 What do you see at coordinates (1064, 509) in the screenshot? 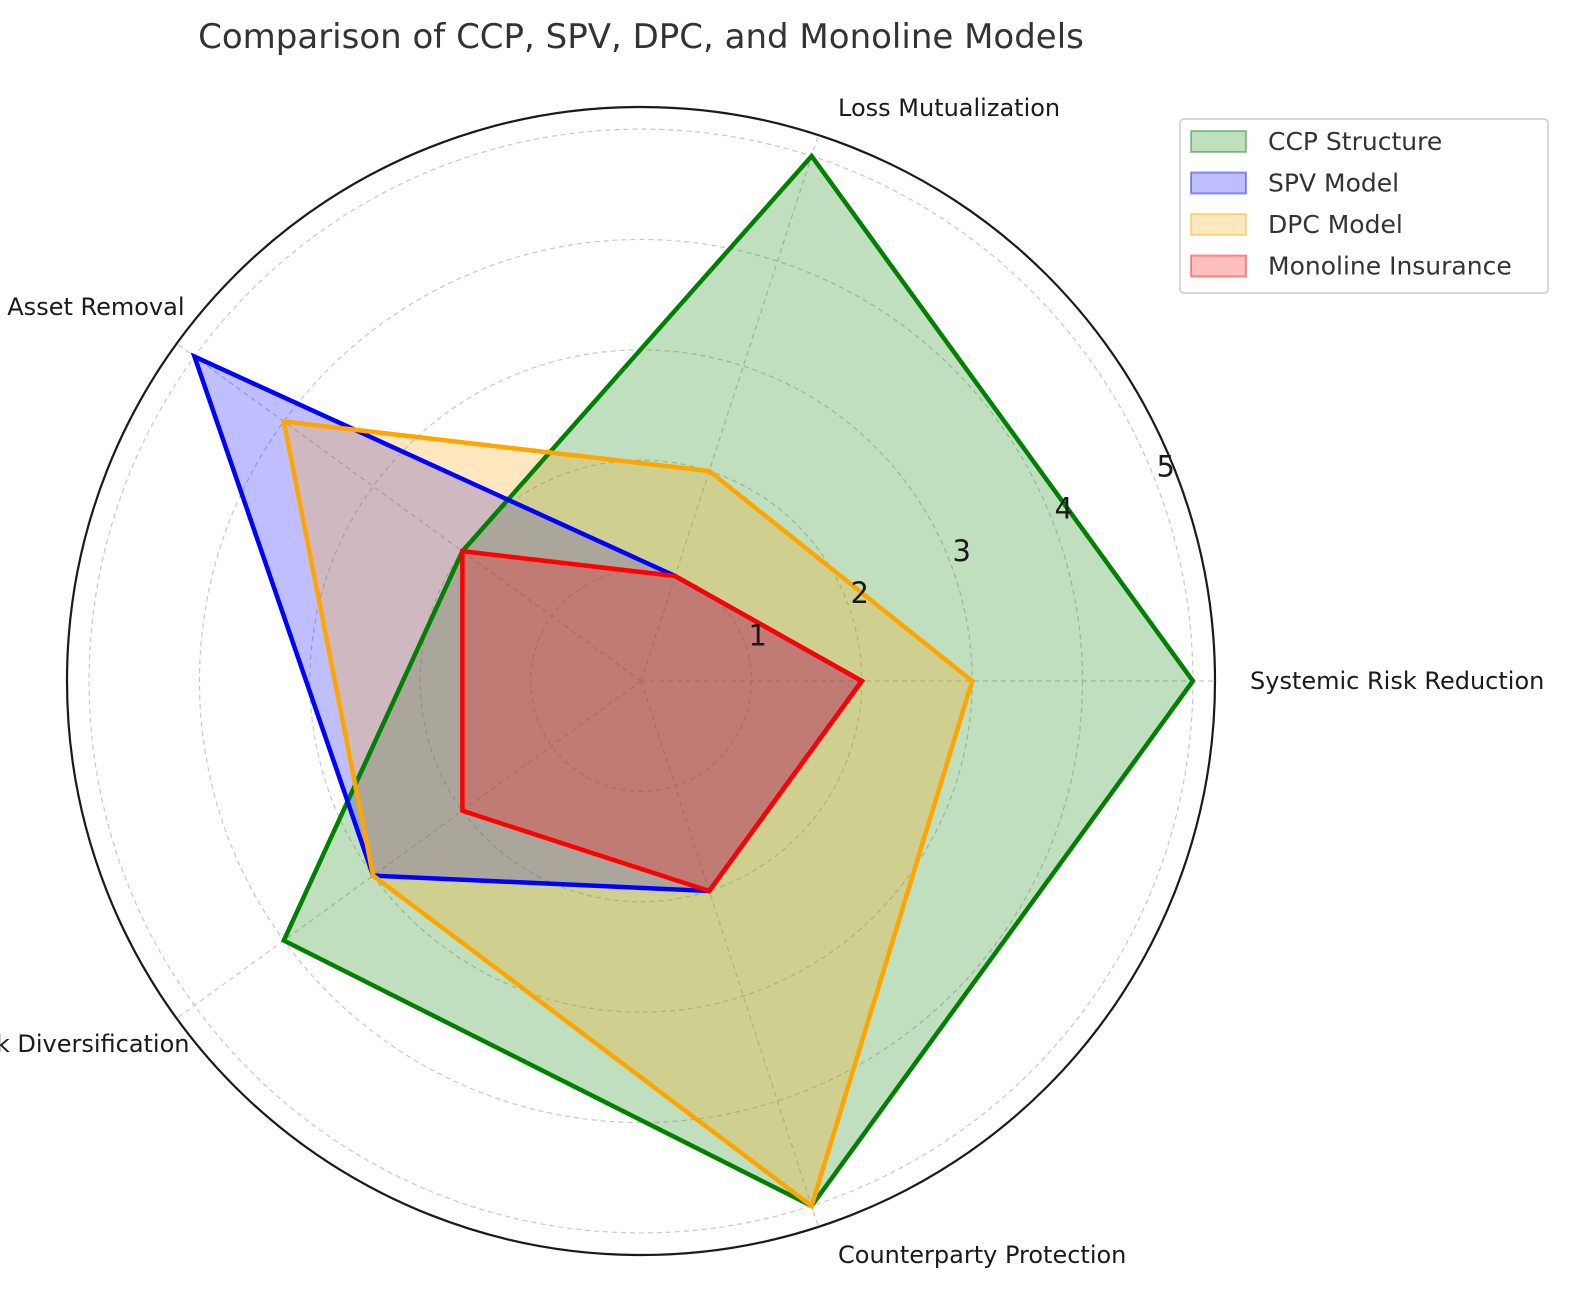
I see `radial-tick-label-4: 4` at bounding box center [1064, 509].